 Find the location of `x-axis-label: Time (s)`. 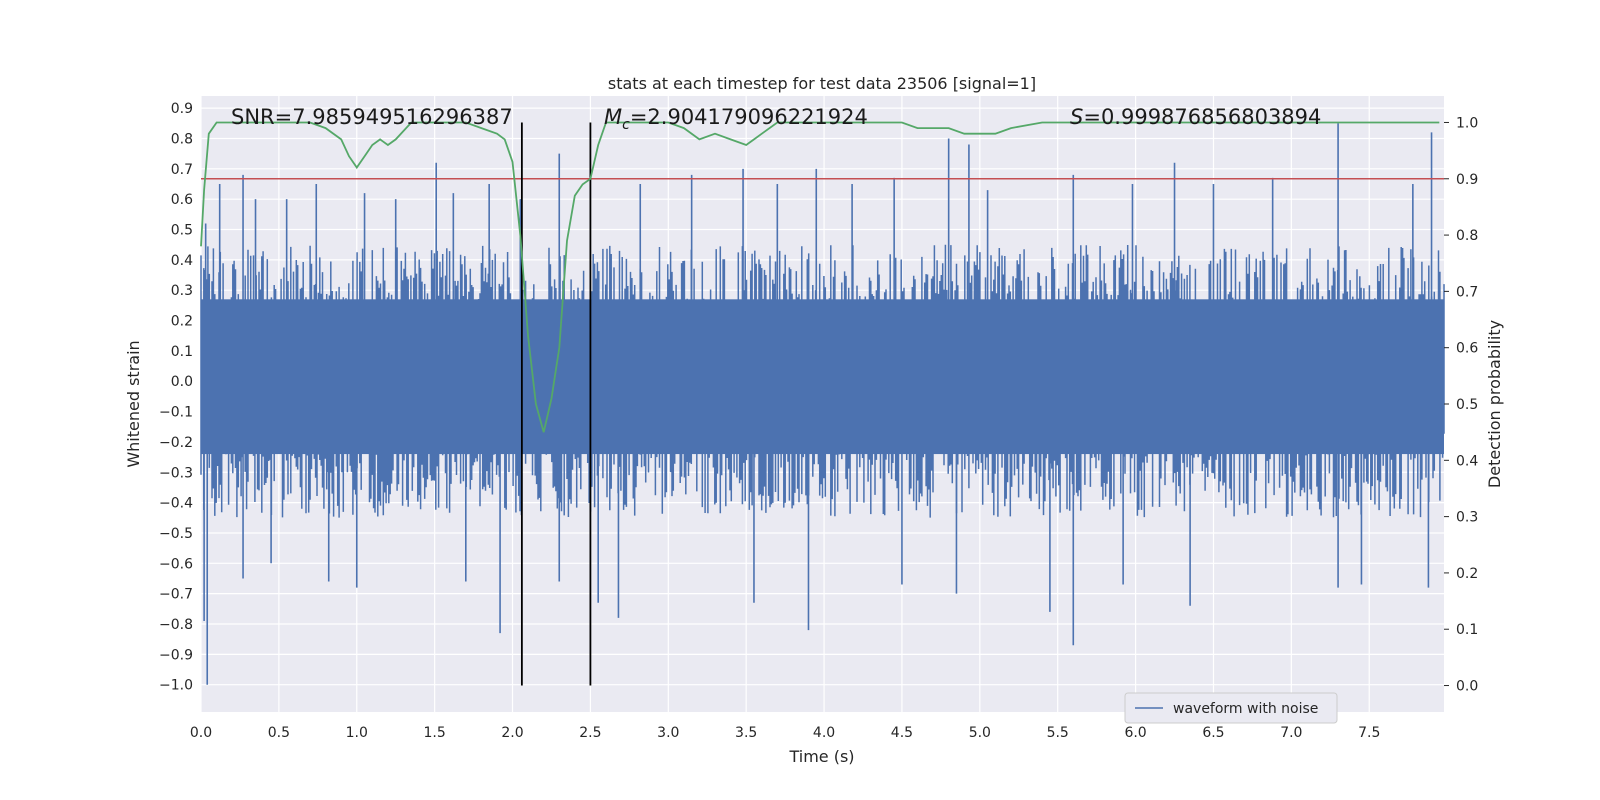

x-axis-label: Time (s) is located at coordinates (821, 756).